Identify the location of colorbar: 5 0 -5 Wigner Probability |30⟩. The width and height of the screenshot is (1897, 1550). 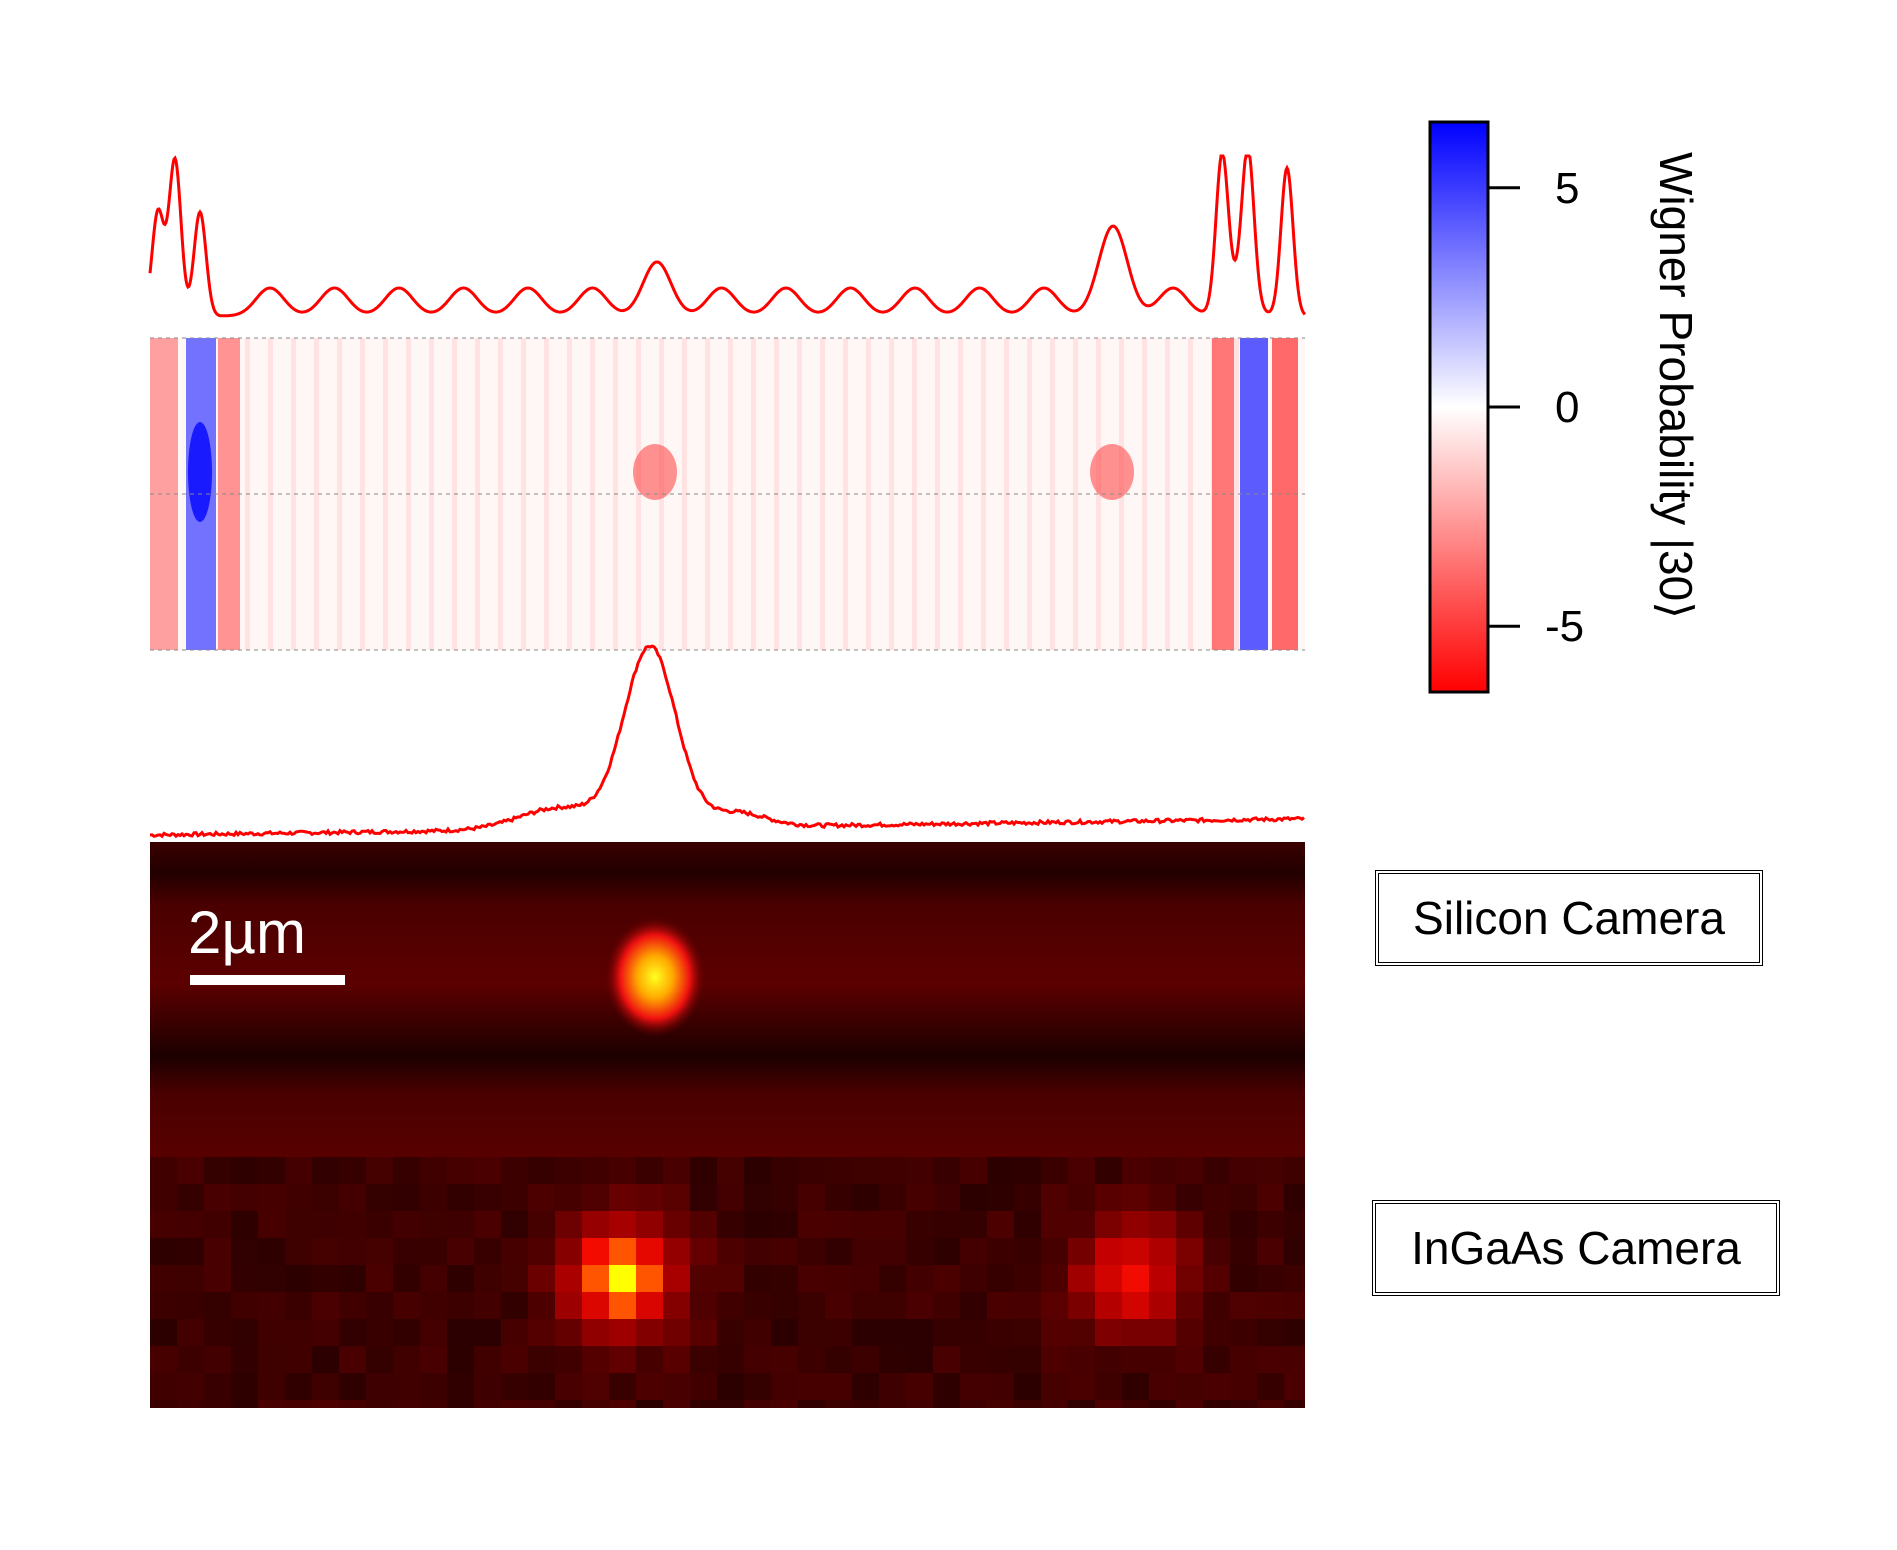
(1565, 407).